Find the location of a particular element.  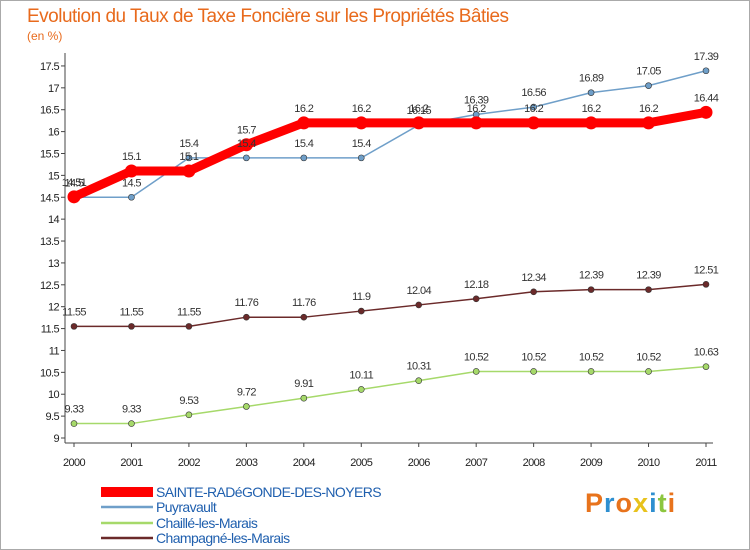

legend-label: Puyravault is located at coordinates (186, 507).